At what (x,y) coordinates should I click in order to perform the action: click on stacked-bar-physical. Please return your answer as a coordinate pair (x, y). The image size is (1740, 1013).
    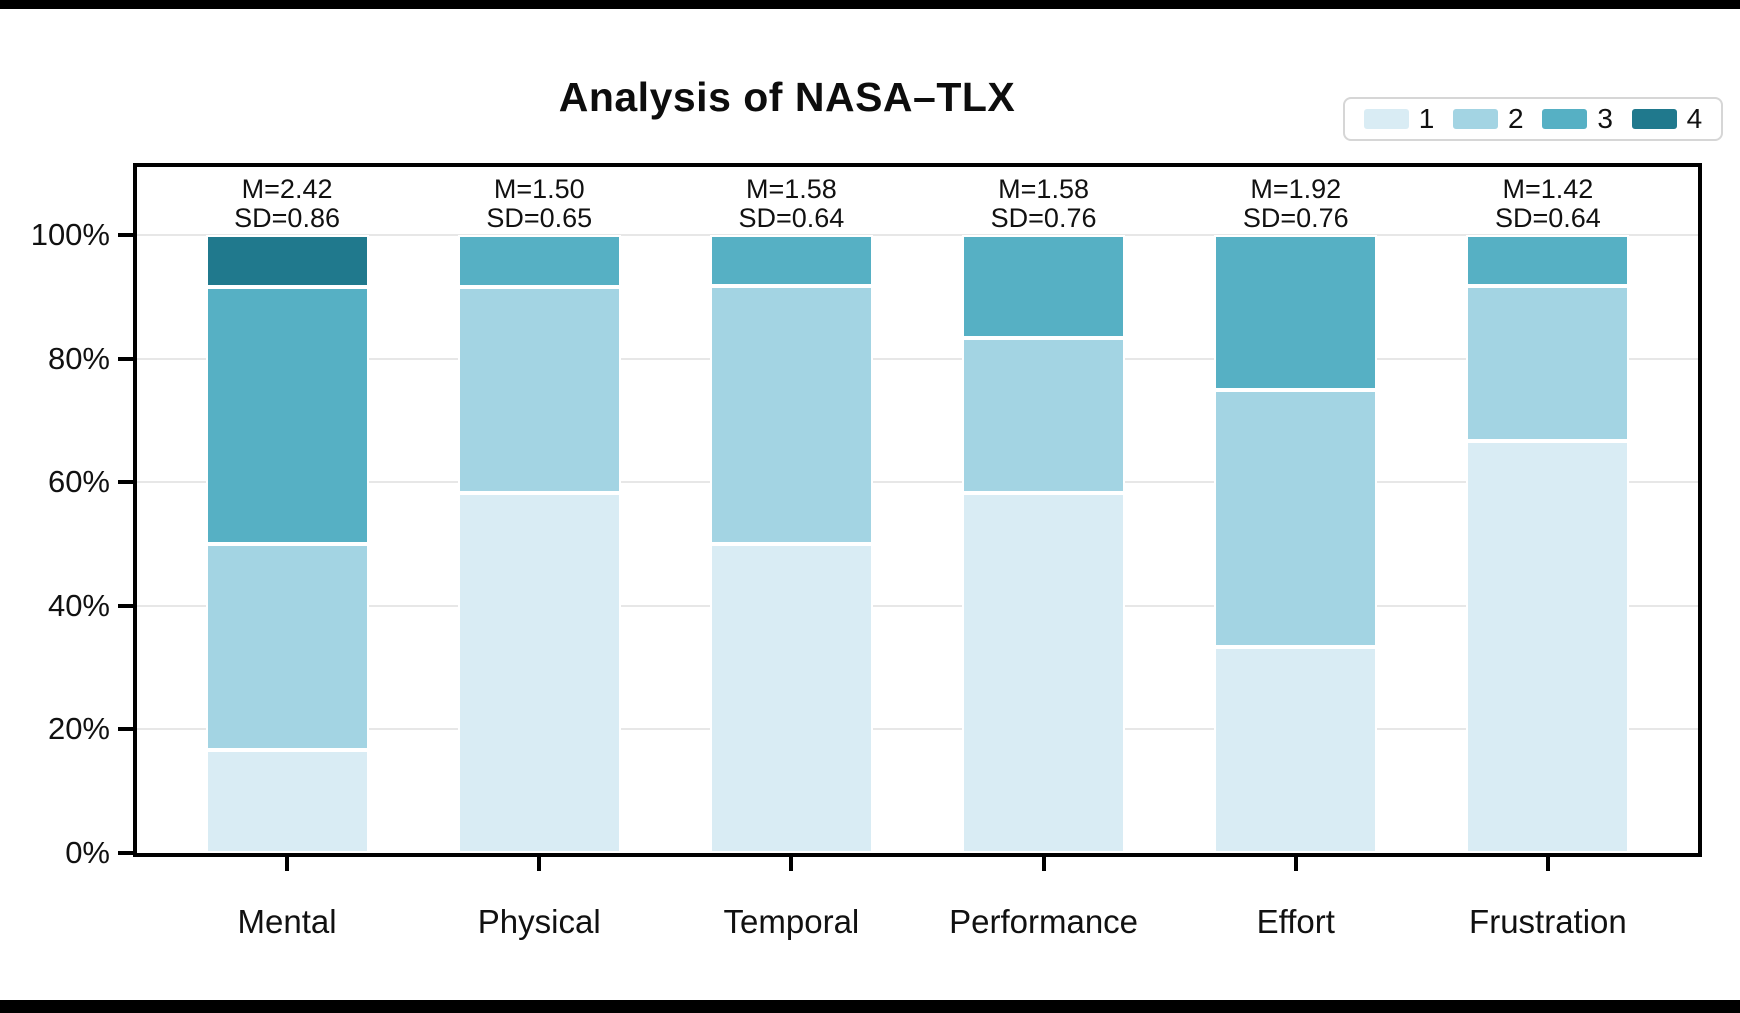
    Looking at the image, I should click on (539, 544).